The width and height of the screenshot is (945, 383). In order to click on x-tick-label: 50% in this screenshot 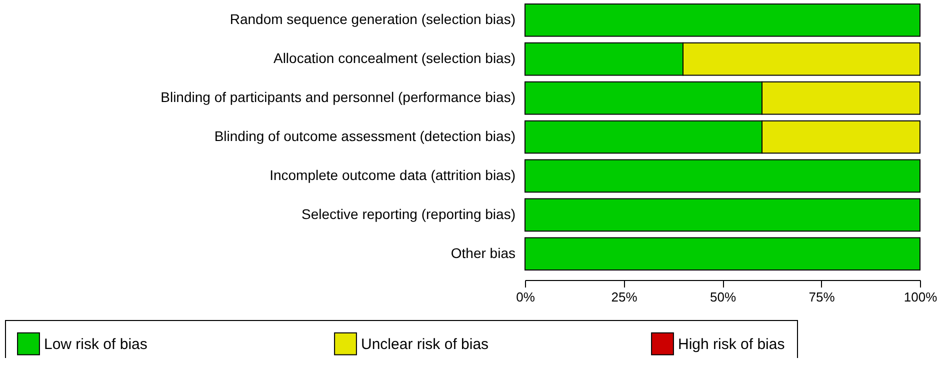, I will do `click(723, 297)`.